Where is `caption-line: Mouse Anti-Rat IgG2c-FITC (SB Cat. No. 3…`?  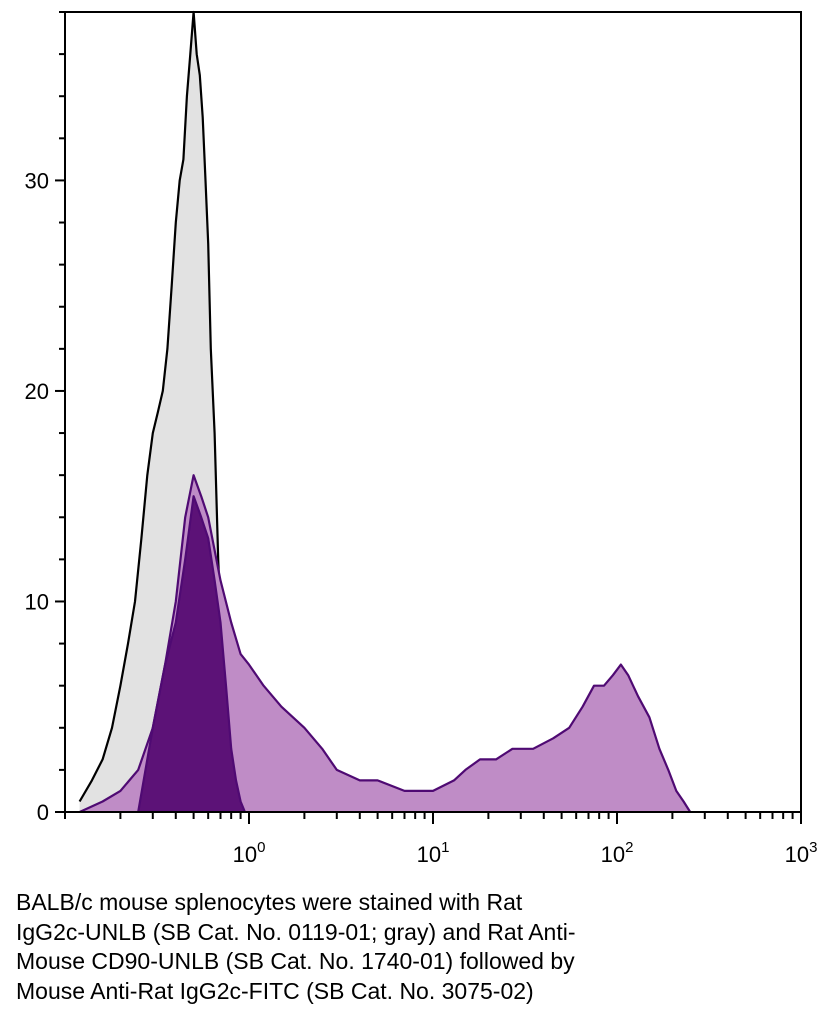
caption-line: Mouse Anti-Rat IgG2c-FITC (SB Cat. No. 3… is located at coordinates (275, 990).